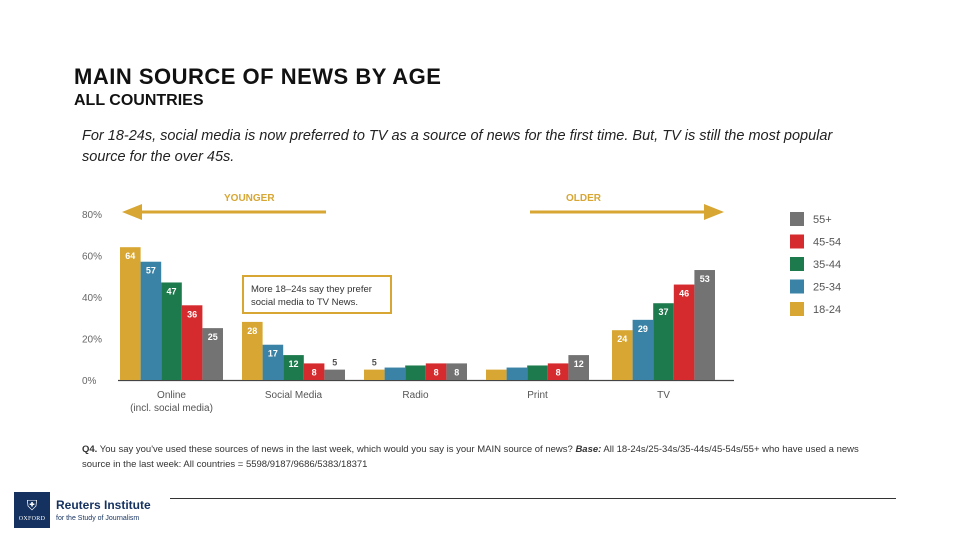 The width and height of the screenshot is (960, 540). I want to click on y-tick-label: 40%, so click(92, 298).